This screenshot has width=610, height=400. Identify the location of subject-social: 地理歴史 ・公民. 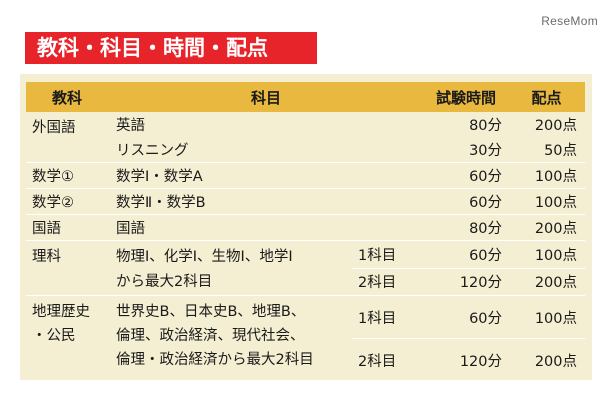
(67, 339).